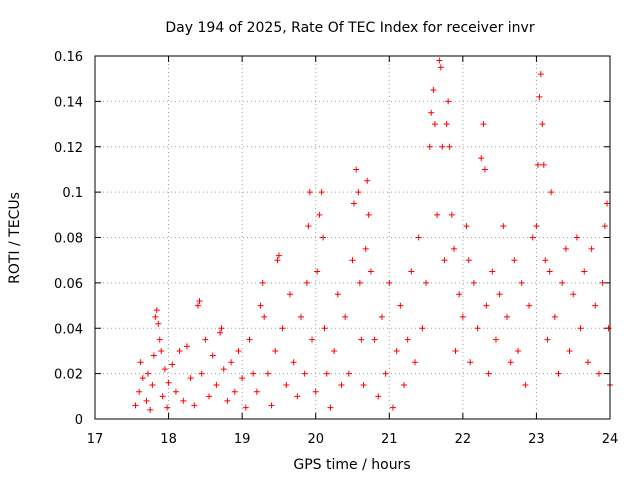  Describe the element at coordinates (15, 238) in the screenshot. I see `y-axis-label: ROTI / TECUs` at that location.